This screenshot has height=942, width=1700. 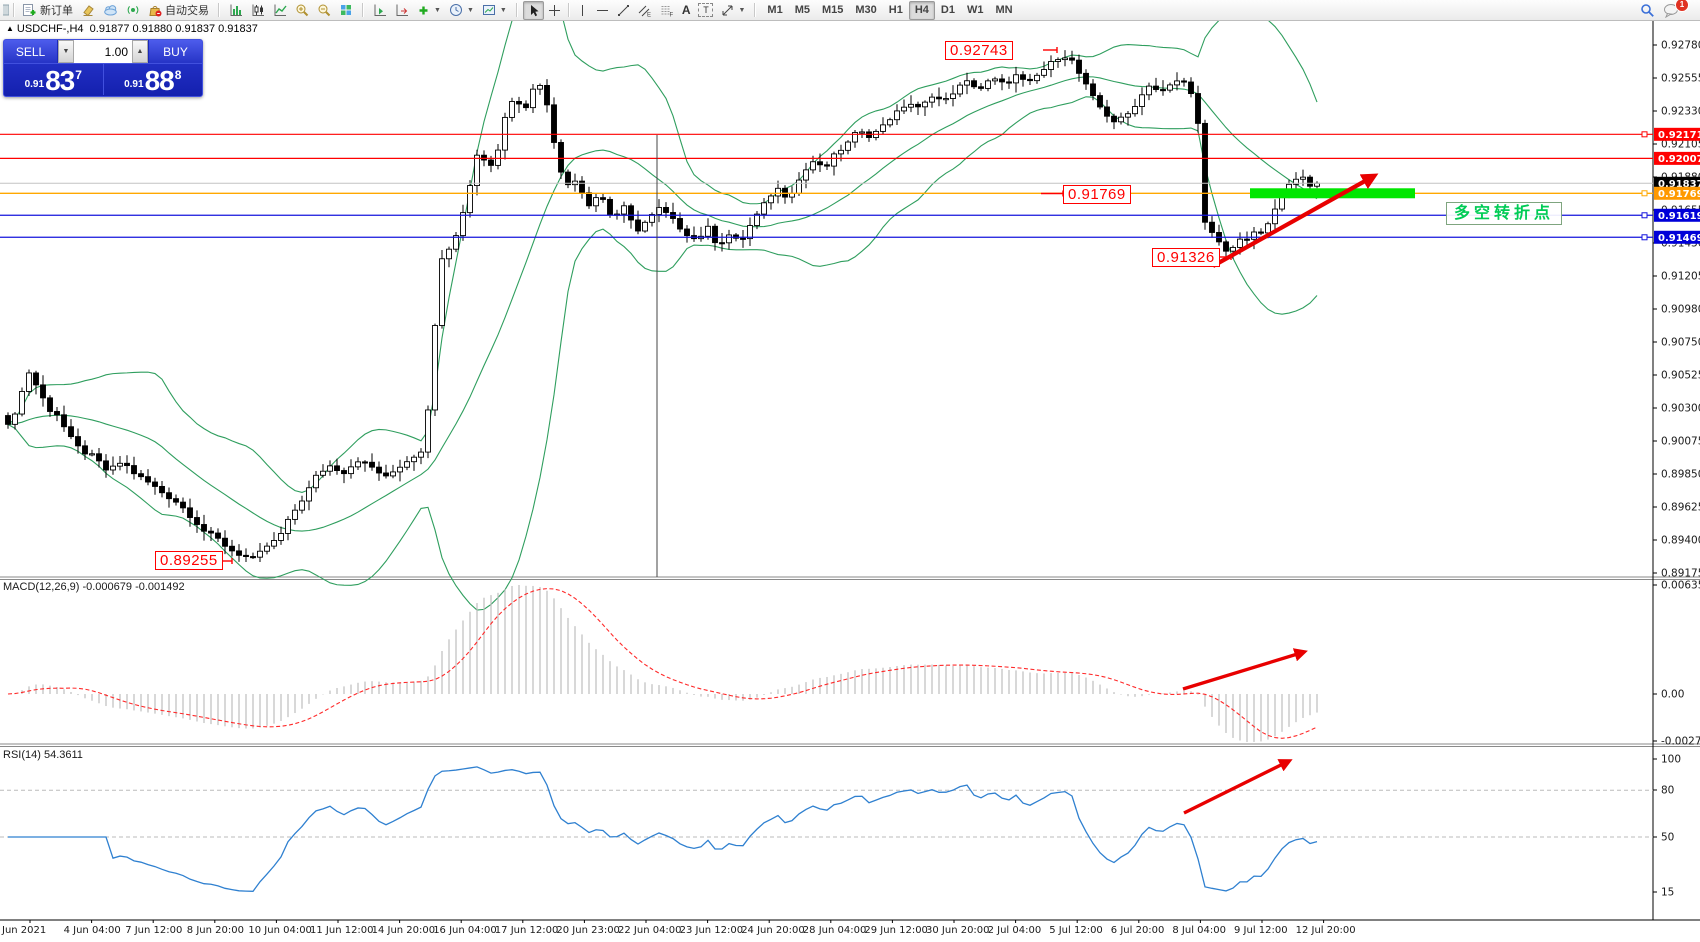 I want to click on tab-timeframe-h1: H1, so click(x=895, y=10).